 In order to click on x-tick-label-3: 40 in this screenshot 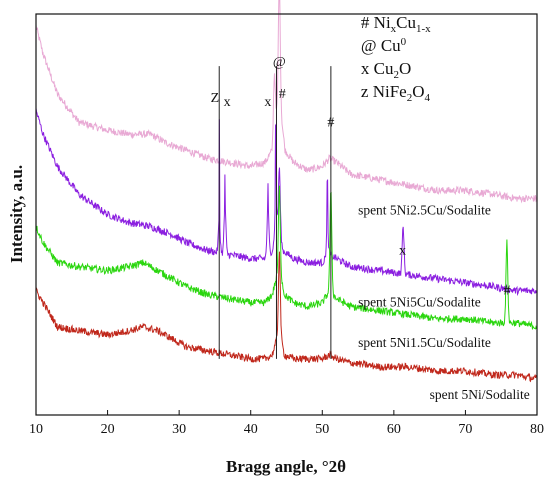, I will do `click(251, 429)`.